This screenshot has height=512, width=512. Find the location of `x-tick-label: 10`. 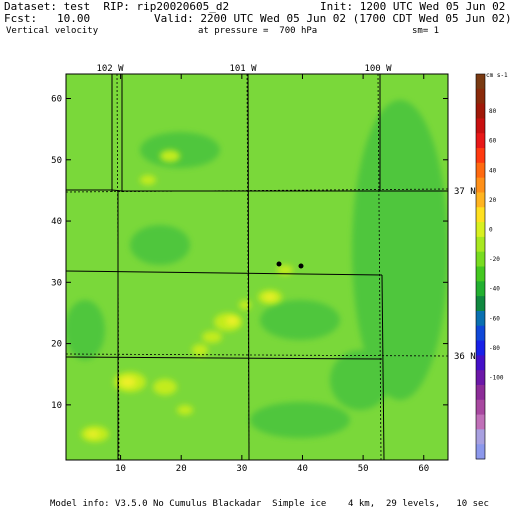

x-tick-label: 10 is located at coordinates (120, 469).